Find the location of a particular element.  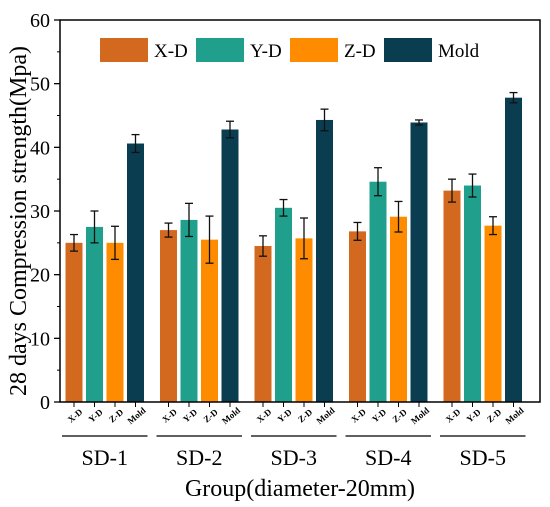

group-label-sd-1: SD-1 is located at coordinates (105, 457).